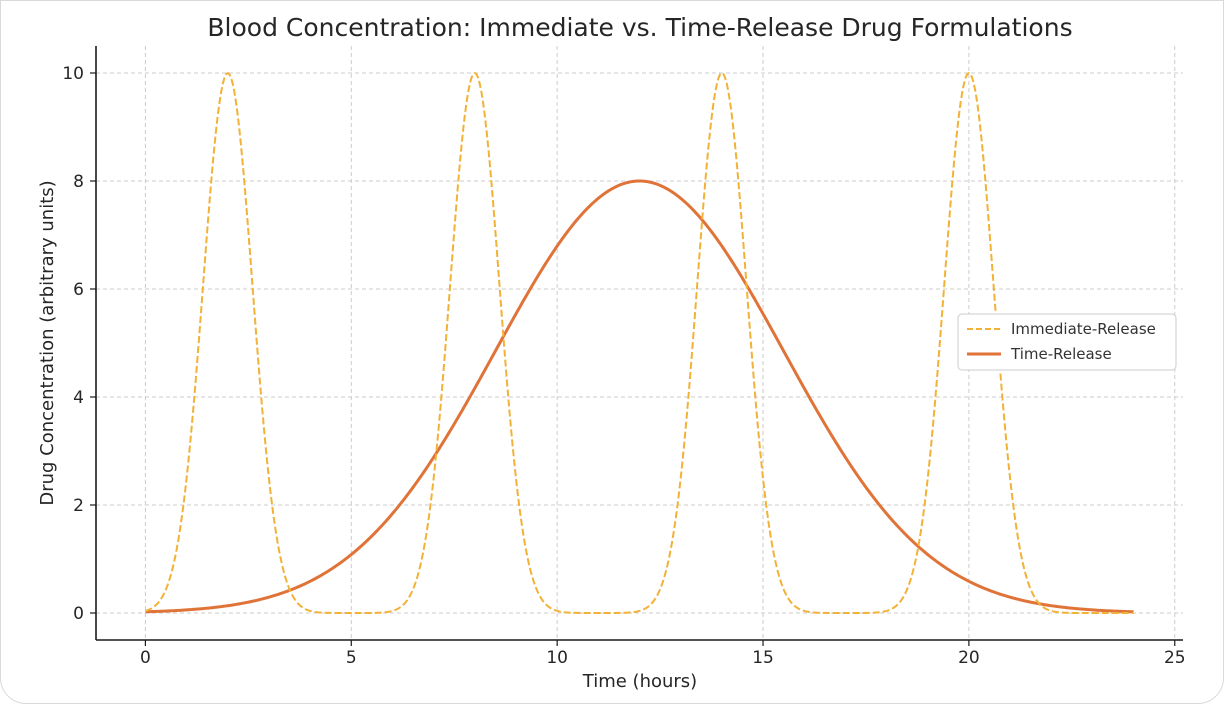 The width and height of the screenshot is (1226, 707). What do you see at coordinates (557, 658) in the screenshot?
I see `x-tick-label: 10` at bounding box center [557, 658].